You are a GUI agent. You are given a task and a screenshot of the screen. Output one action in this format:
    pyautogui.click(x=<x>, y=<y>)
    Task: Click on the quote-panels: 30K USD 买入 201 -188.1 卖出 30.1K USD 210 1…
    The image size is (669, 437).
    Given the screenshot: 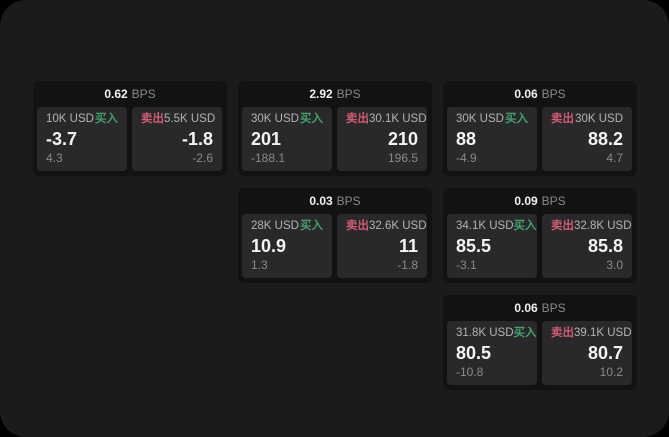 What is the action you would take?
    pyautogui.click(x=335, y=139)
    